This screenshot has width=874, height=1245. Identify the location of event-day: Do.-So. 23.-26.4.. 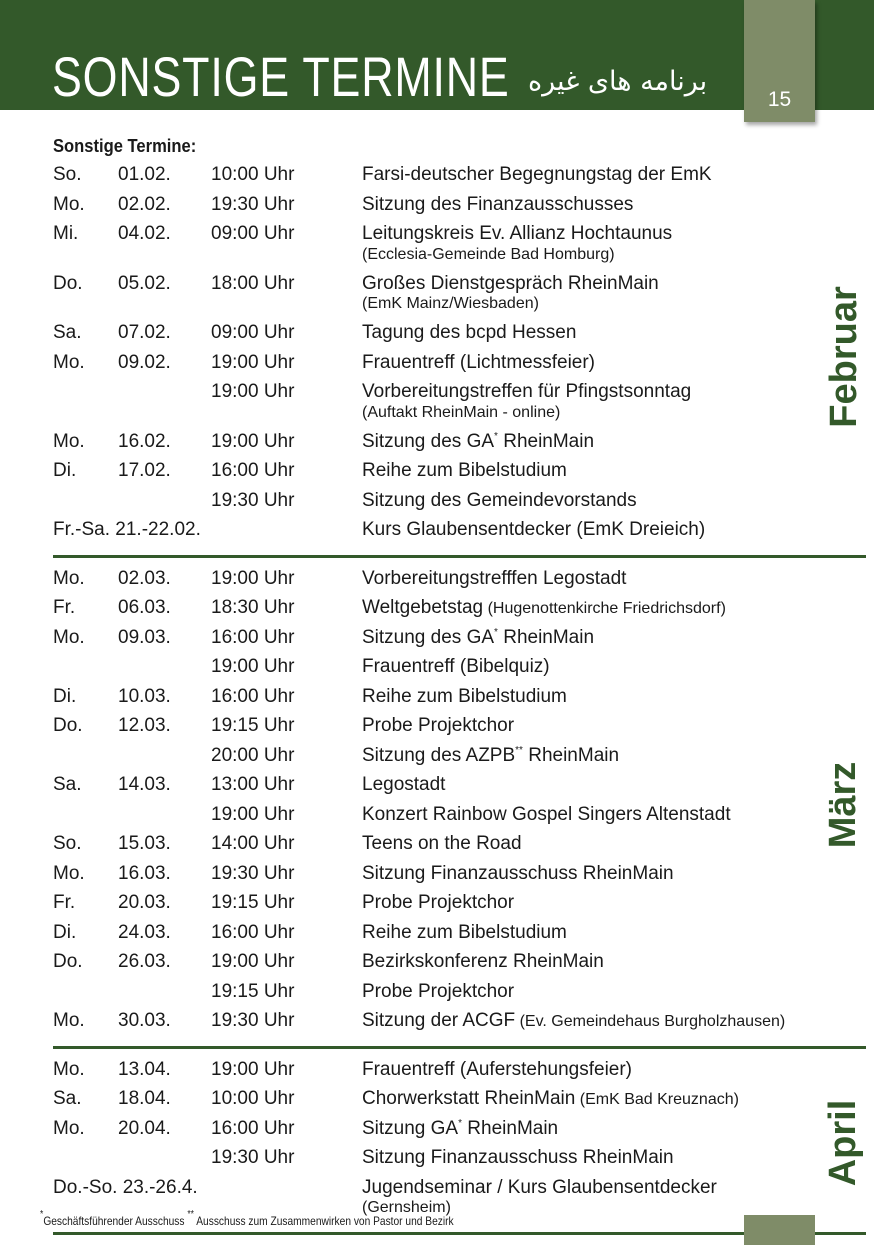
(125, 1187).